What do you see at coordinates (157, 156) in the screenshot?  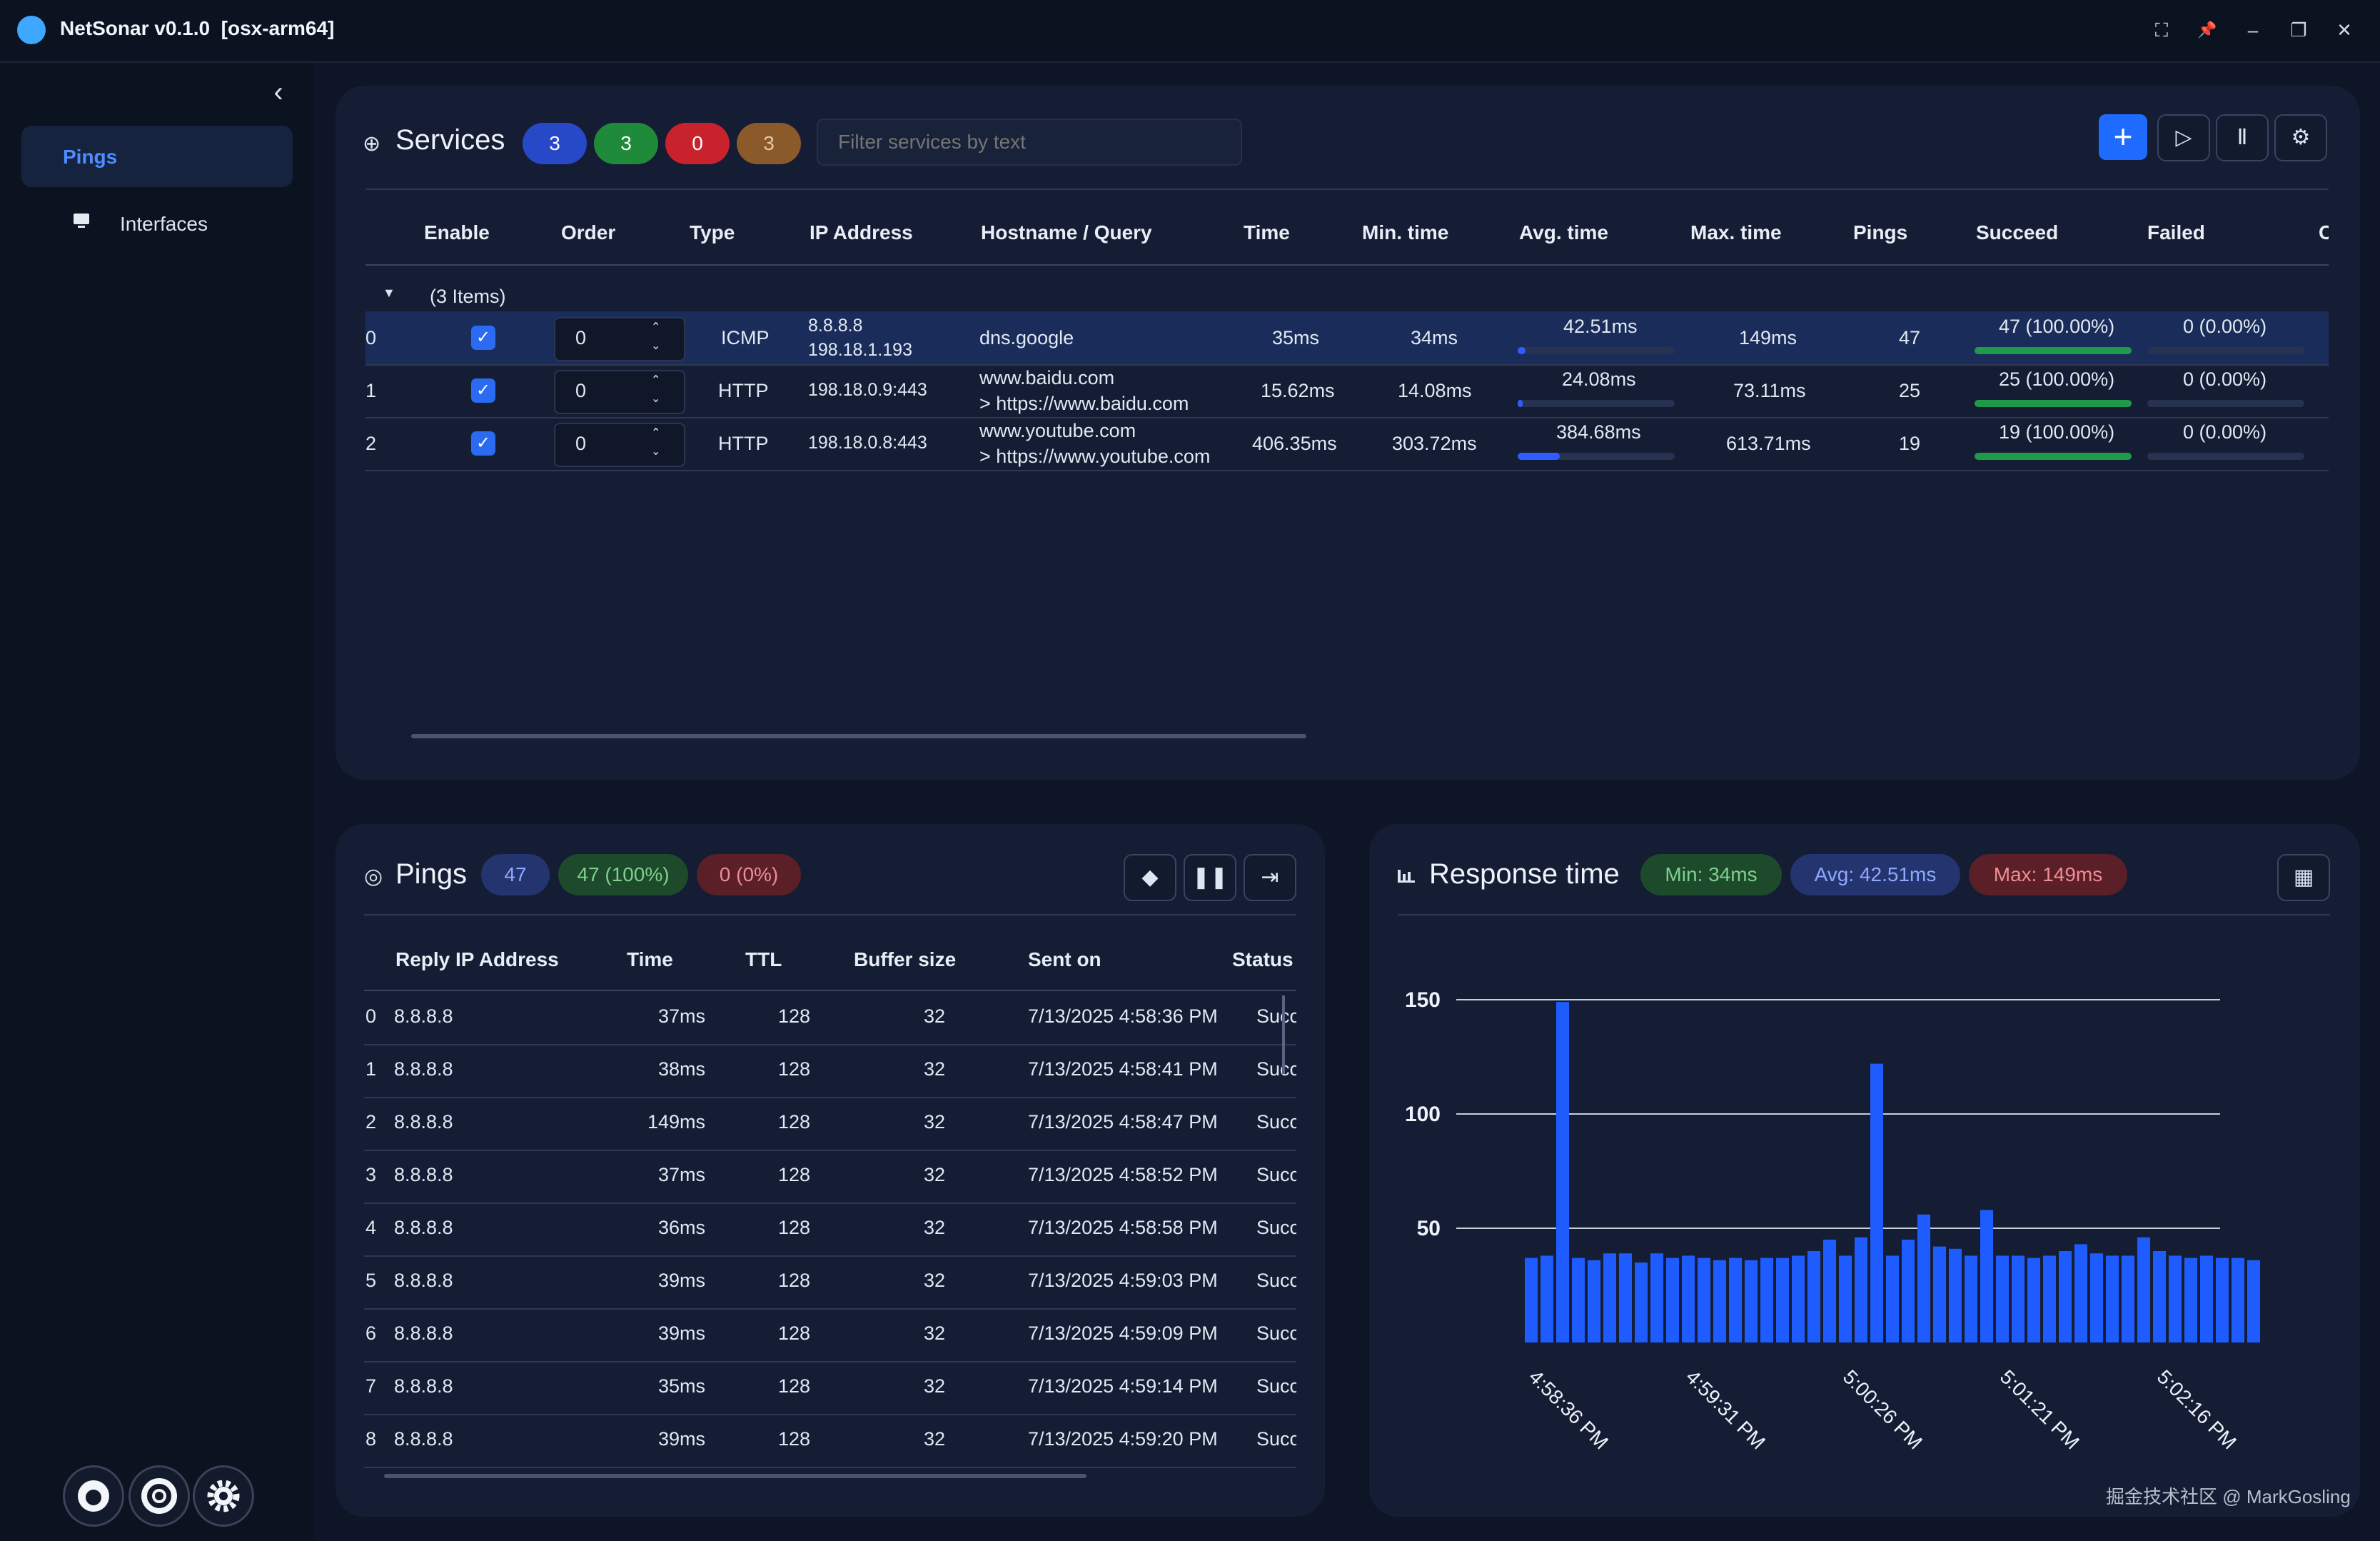 I see `sidebar-item-pings` at bounding box center [157, 156].